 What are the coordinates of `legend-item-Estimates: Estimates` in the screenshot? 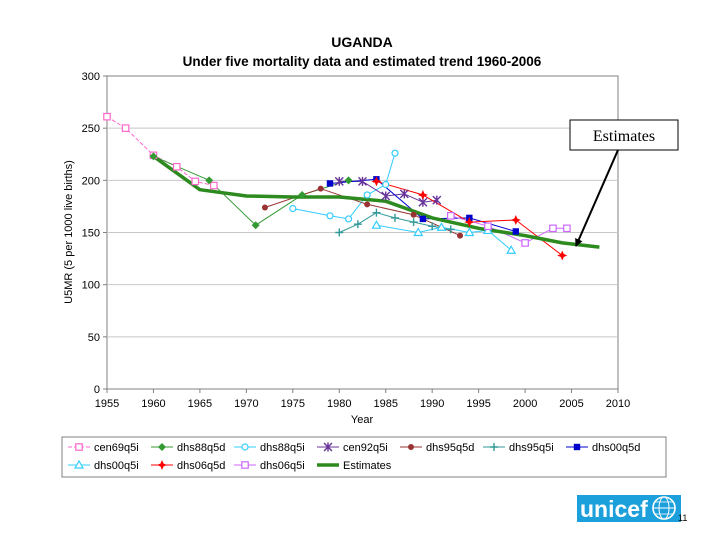 It's located at (354, 466).